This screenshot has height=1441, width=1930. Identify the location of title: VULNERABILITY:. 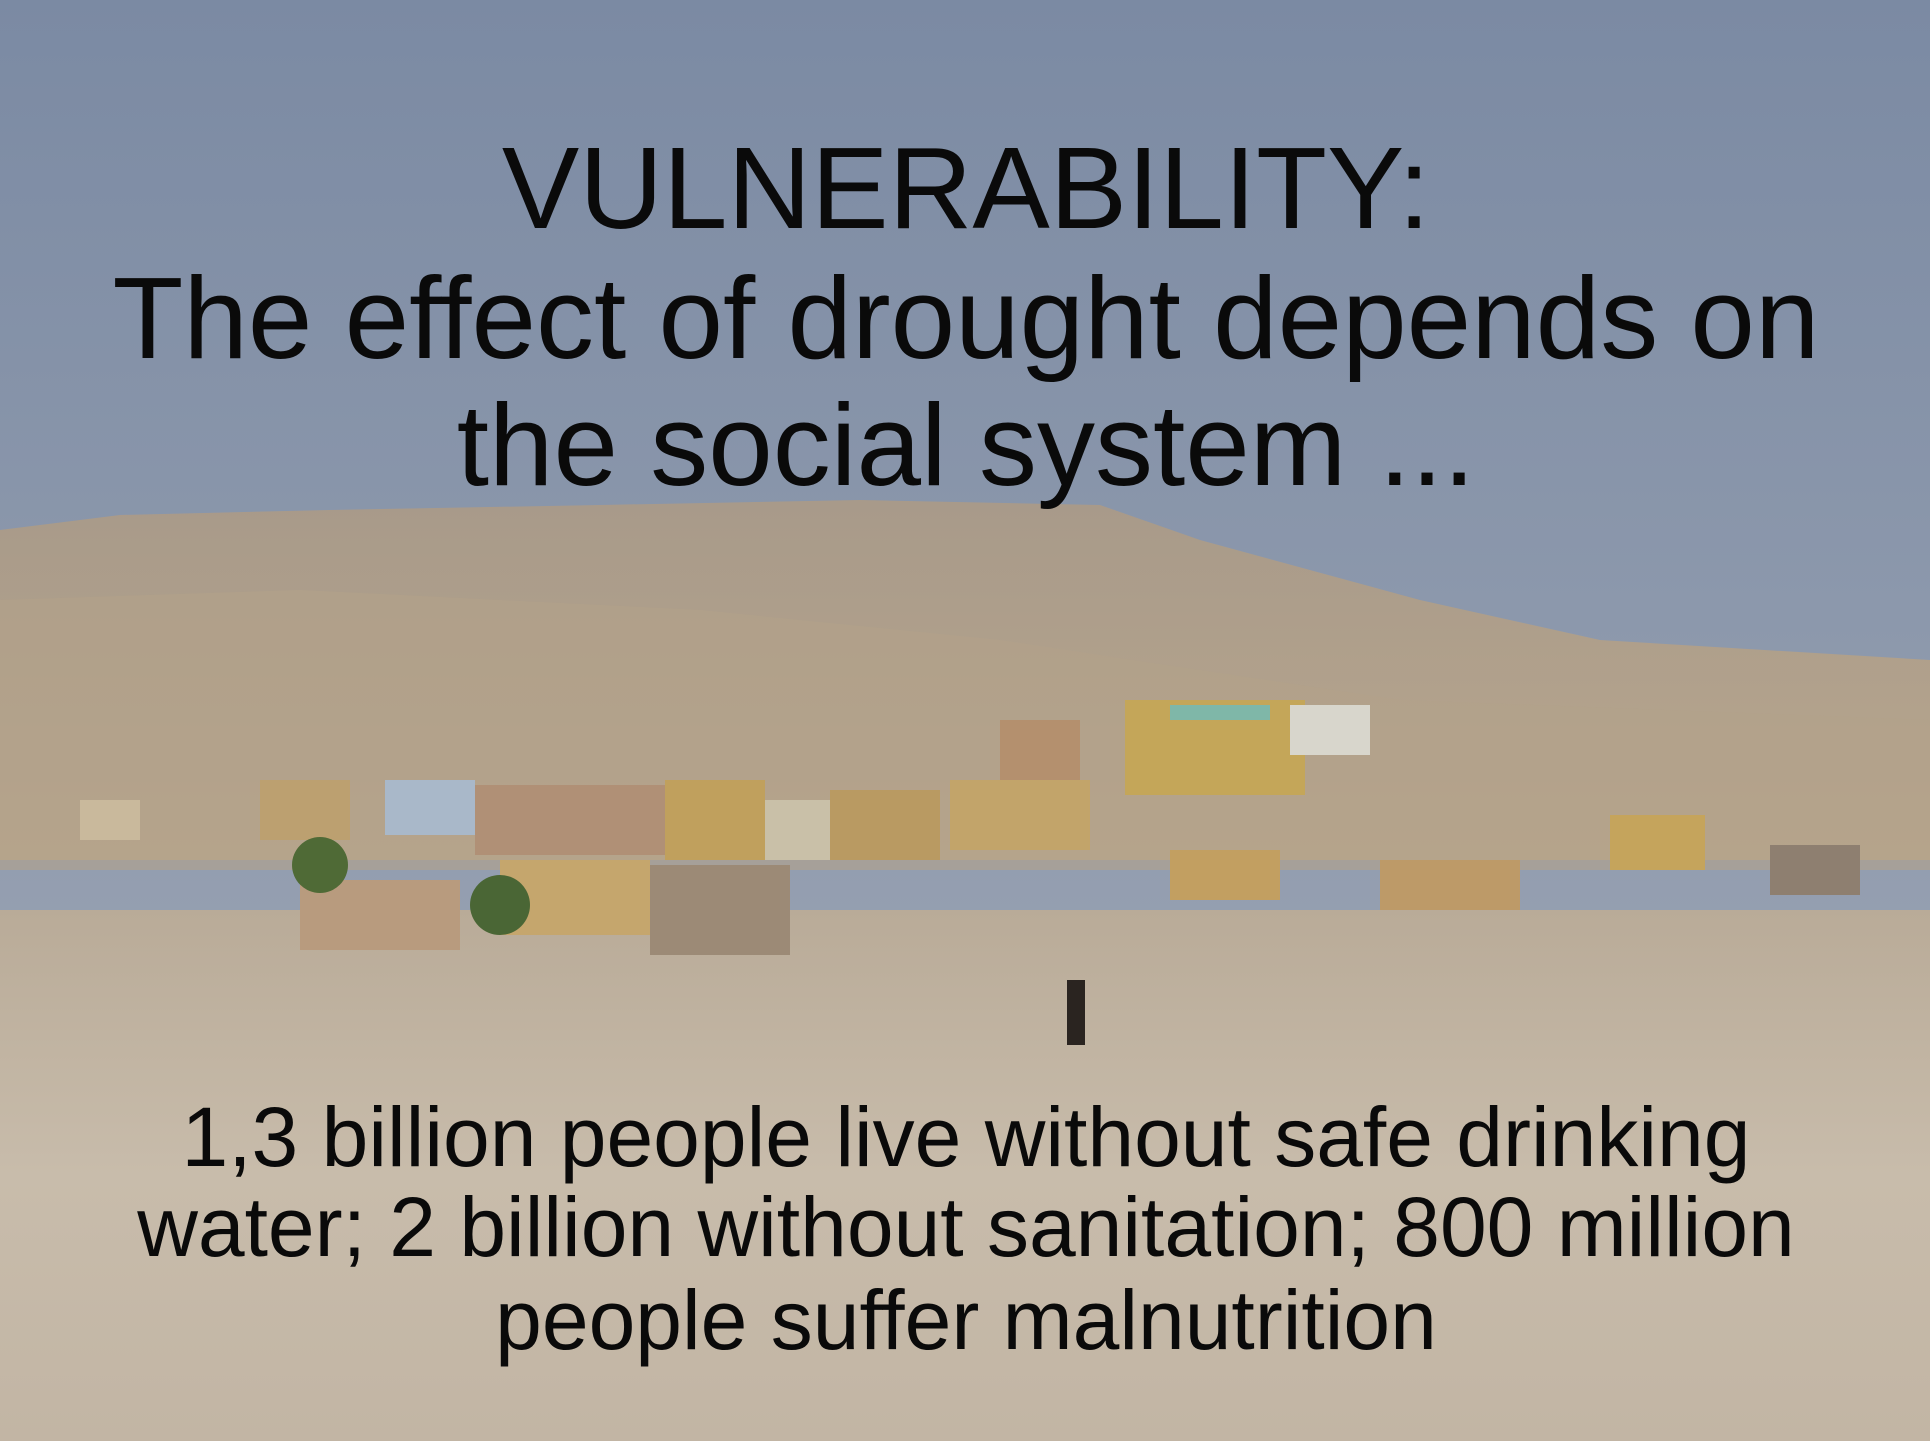
(966, 188).